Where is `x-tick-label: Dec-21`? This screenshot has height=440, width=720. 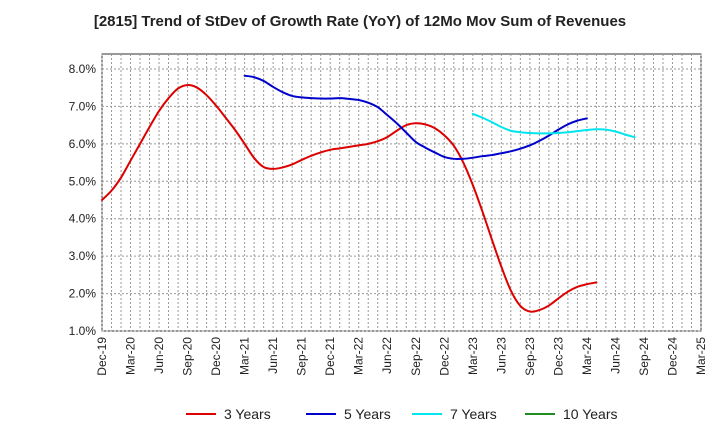 x-tick-label: Dec-21 is located at coordinates (330, 356).